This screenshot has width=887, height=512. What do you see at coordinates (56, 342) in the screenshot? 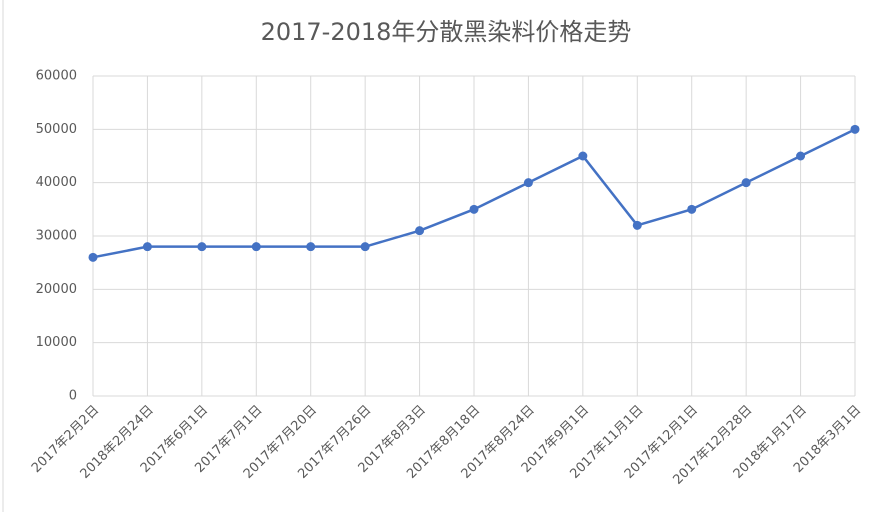
I see `y-tick-label: 10000` at bounding box center [56, 342].